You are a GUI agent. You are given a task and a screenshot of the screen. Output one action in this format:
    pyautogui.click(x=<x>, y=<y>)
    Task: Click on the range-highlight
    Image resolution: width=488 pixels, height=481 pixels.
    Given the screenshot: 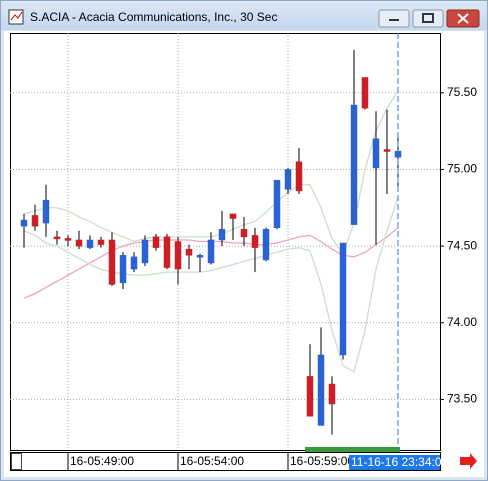 What is the action you would take?
    pyautogui.click(x=352, y=449)
    